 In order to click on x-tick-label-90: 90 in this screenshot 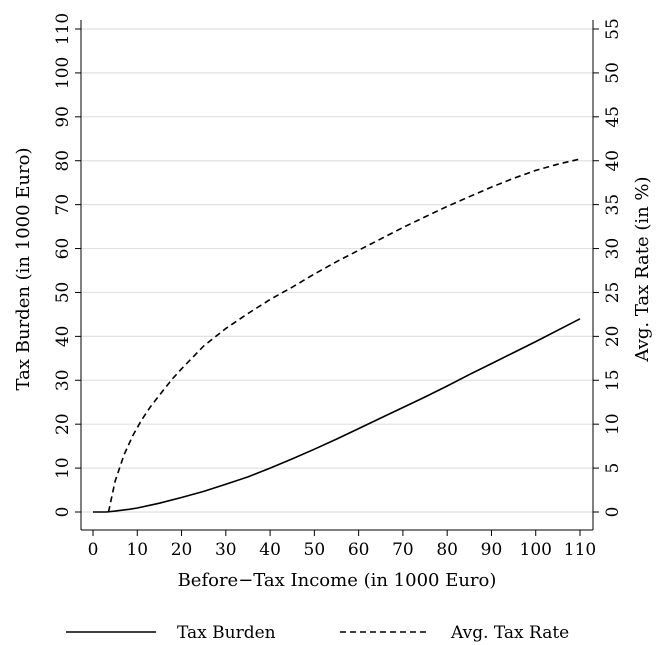, I will do `click(492, 550)`.